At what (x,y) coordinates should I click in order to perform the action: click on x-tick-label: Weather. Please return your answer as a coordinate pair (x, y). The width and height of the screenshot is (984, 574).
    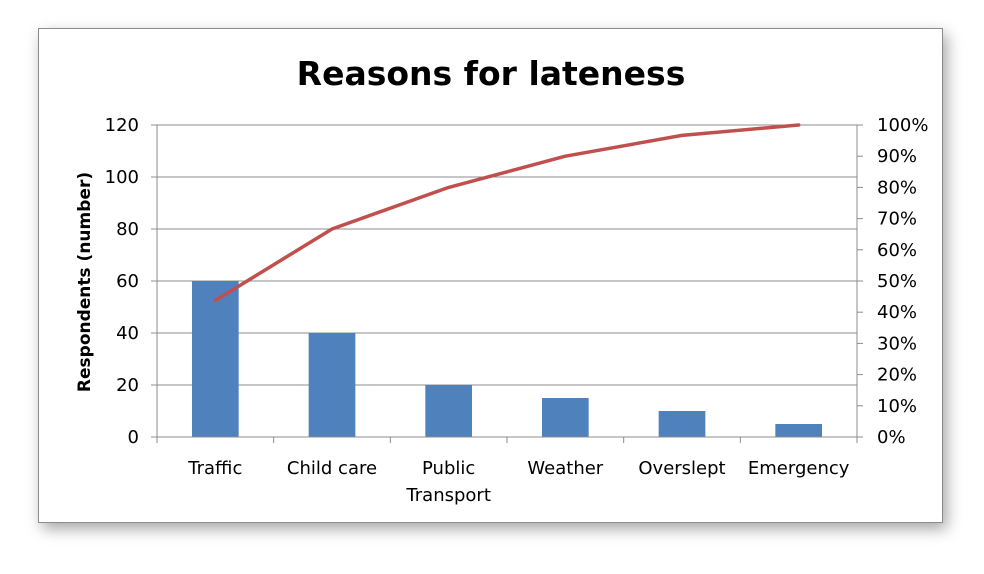
    Looking at the image, I should click on (565, 468).